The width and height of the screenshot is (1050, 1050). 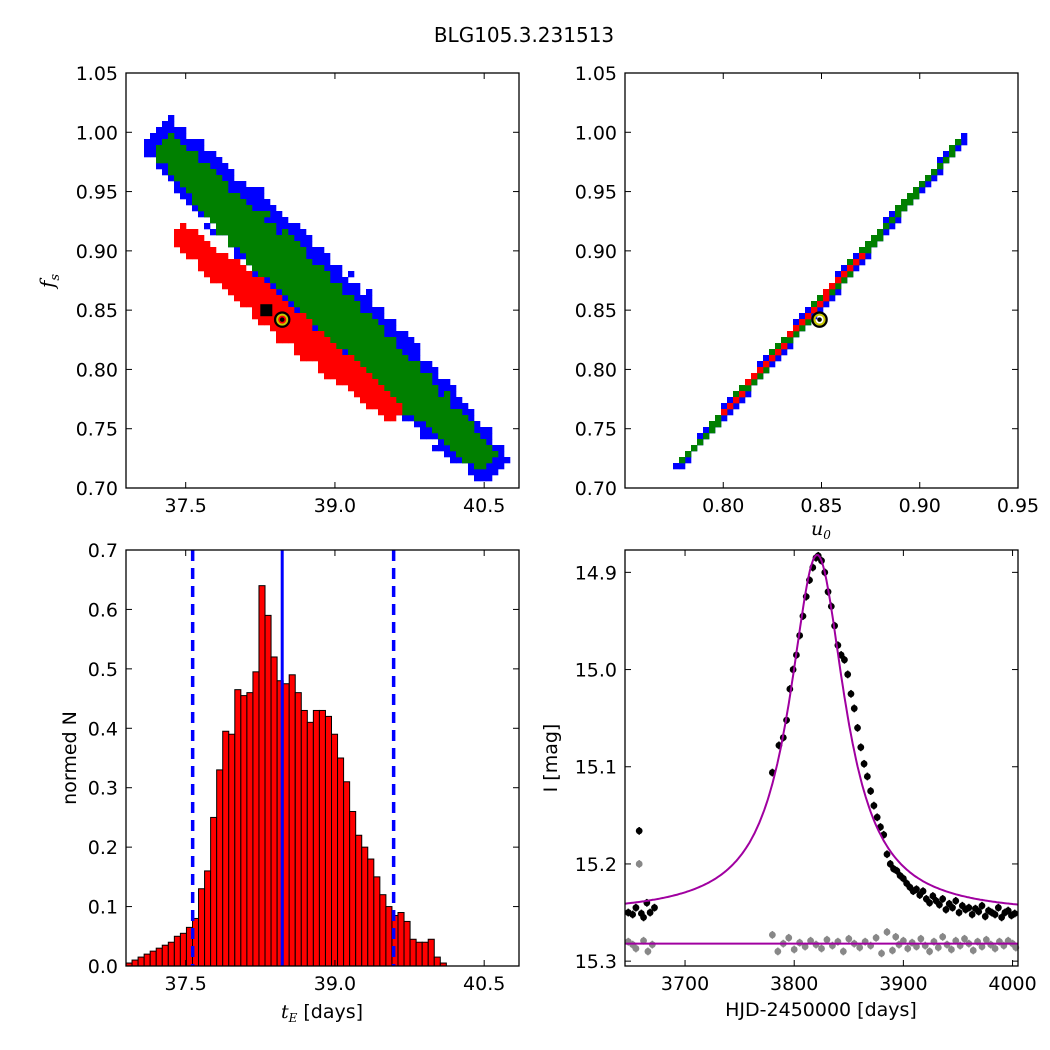 What do you see at coordinates (97, 370) in the screenshot?
I see `y-tick-label: 0.80` at bounding box center [97, 370].